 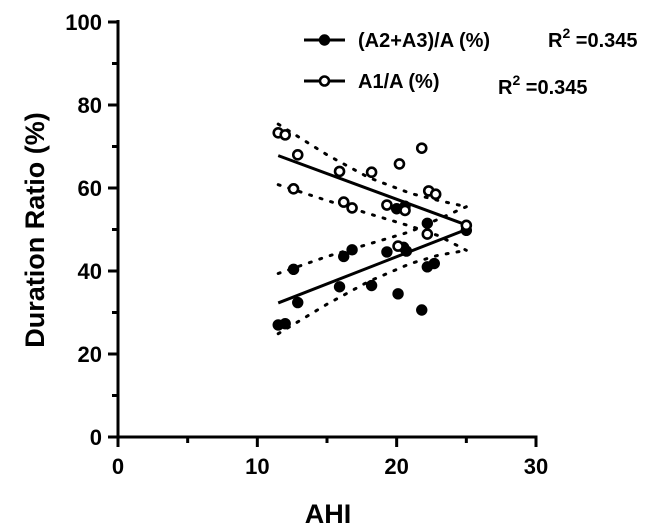 What do you see at coordinates (118, 466) in the screenshot?
I see `x-tick-label: 0` at bounding box center [118, 466].